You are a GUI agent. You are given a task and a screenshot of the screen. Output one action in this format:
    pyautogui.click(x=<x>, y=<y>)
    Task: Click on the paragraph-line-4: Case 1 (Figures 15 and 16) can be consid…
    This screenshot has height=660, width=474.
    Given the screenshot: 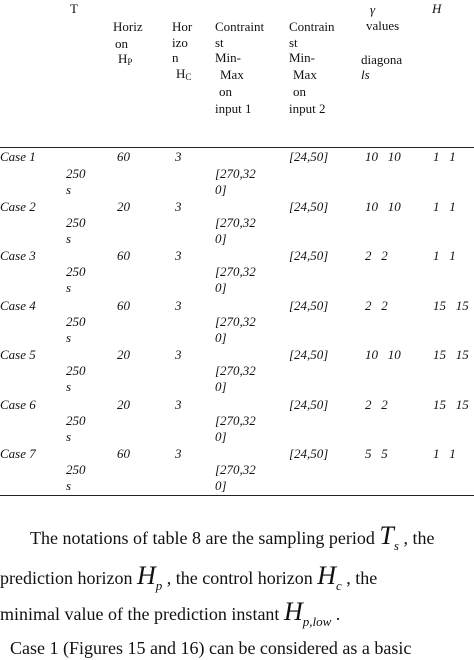 What is the action you would take?
    pyautogui.click(x=211, y=648)
    